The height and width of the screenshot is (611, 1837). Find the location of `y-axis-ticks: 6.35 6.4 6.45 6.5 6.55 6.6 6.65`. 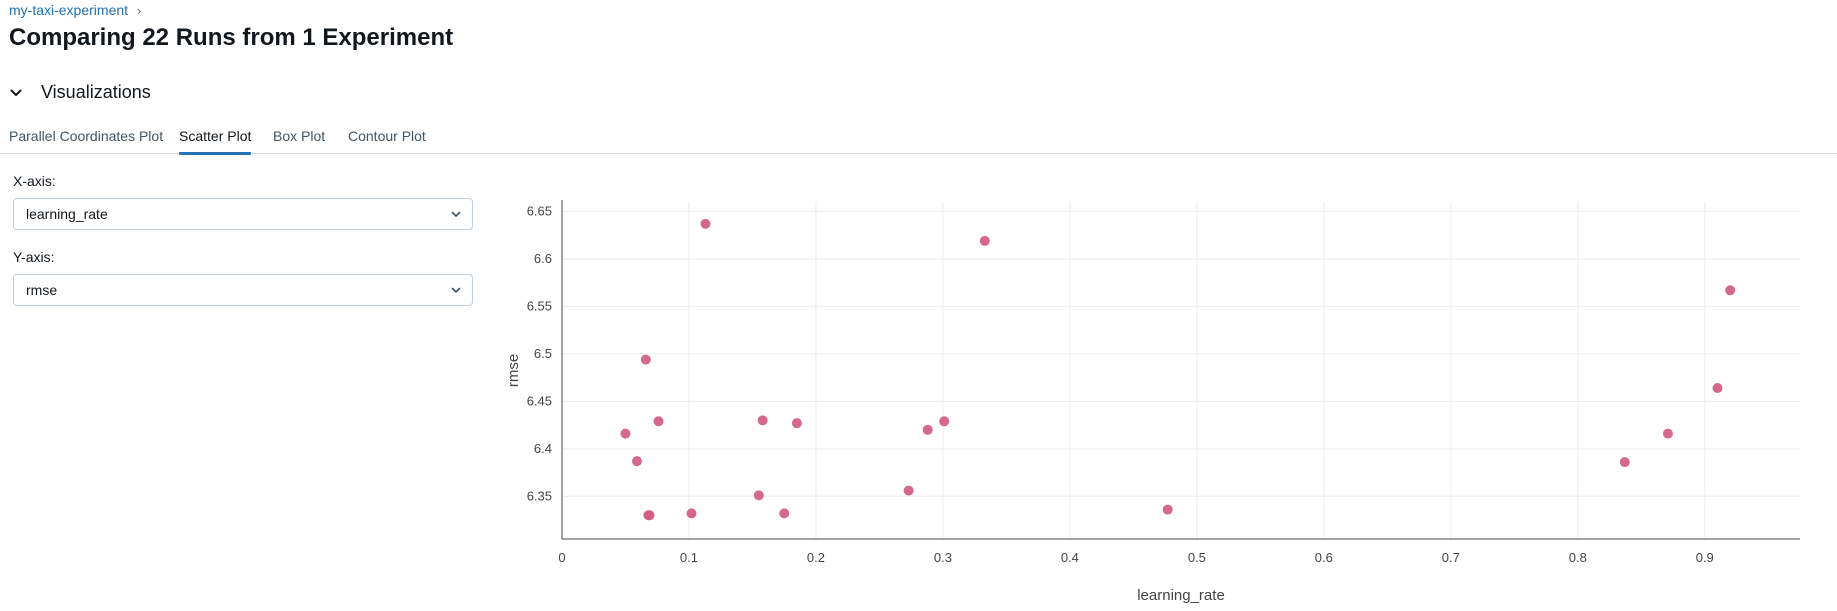

y-axis-ticks: 6.35 6.4 6.45 6.5 6.55 6.6 6.65 is located at coordinates (539, 353).